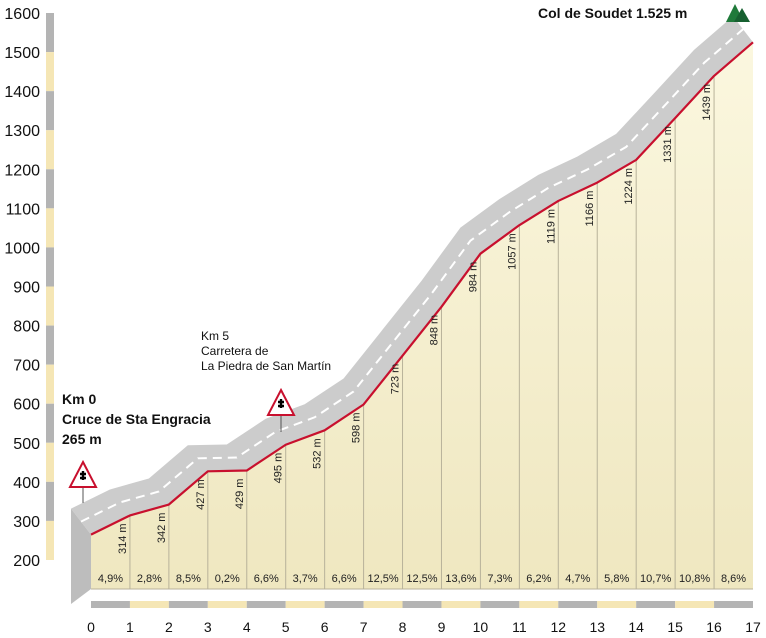 This screenshot has width=766, height=638. I want to click on gradient-label: 2,8%, so click(149, 579).